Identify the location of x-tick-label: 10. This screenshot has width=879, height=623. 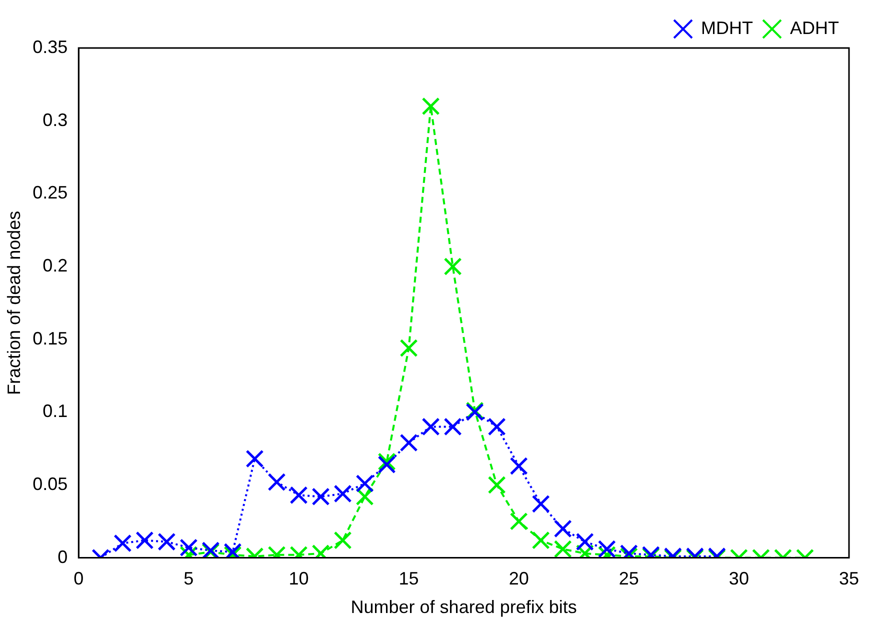
(298, 578).